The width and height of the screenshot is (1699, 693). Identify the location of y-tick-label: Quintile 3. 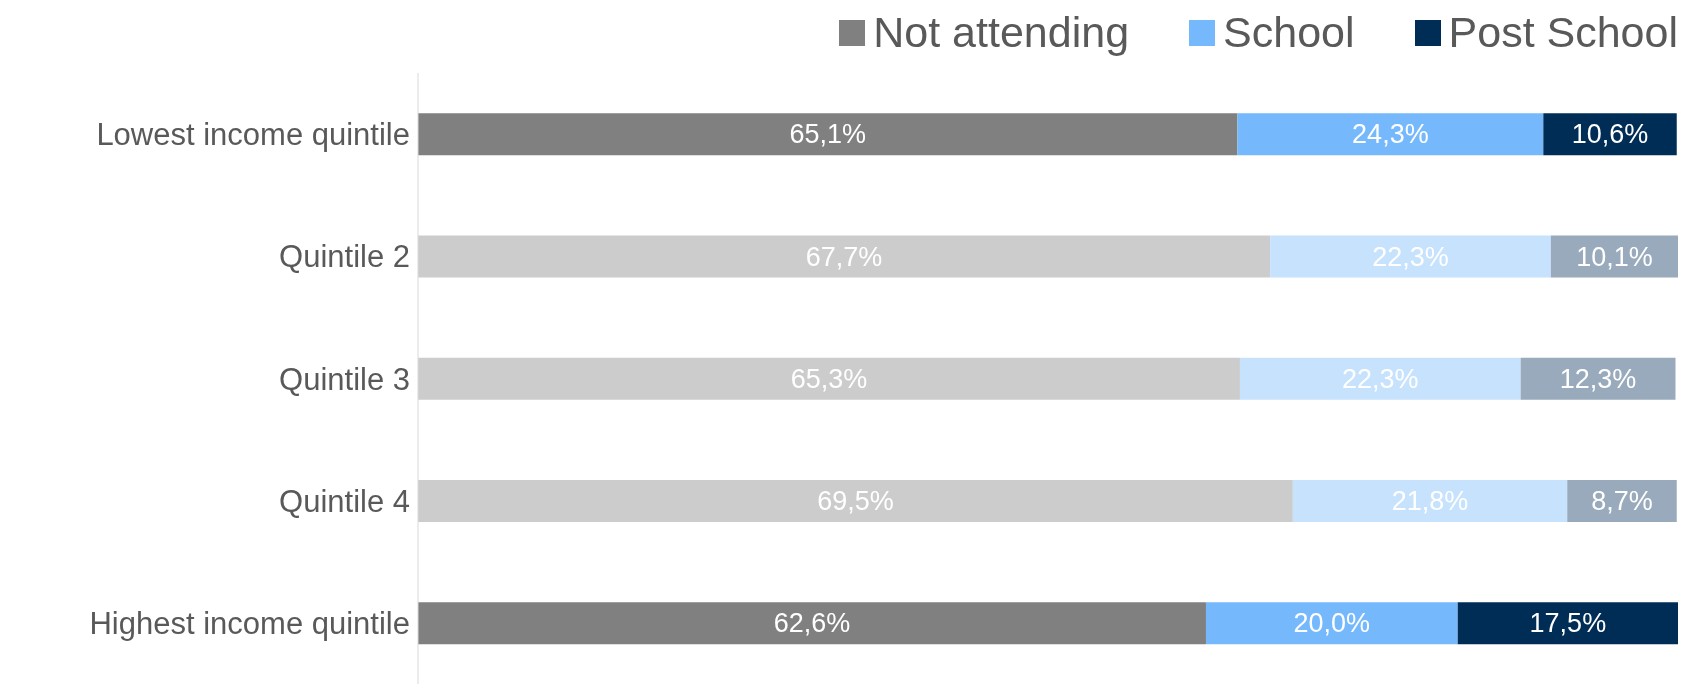
(344, 379).